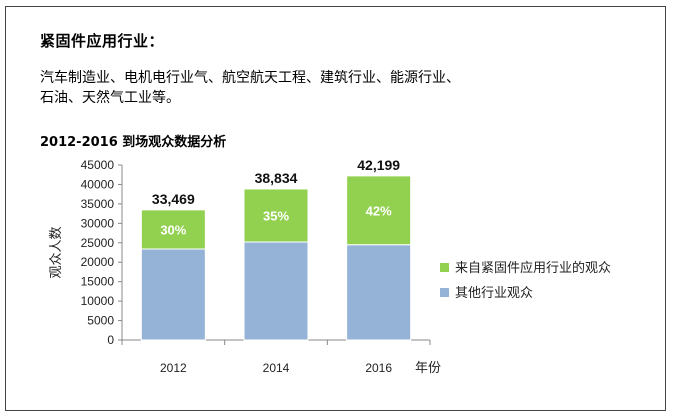  I want to click on legend-label: 来自紧固件应用行业的观众, so click(533, 268).